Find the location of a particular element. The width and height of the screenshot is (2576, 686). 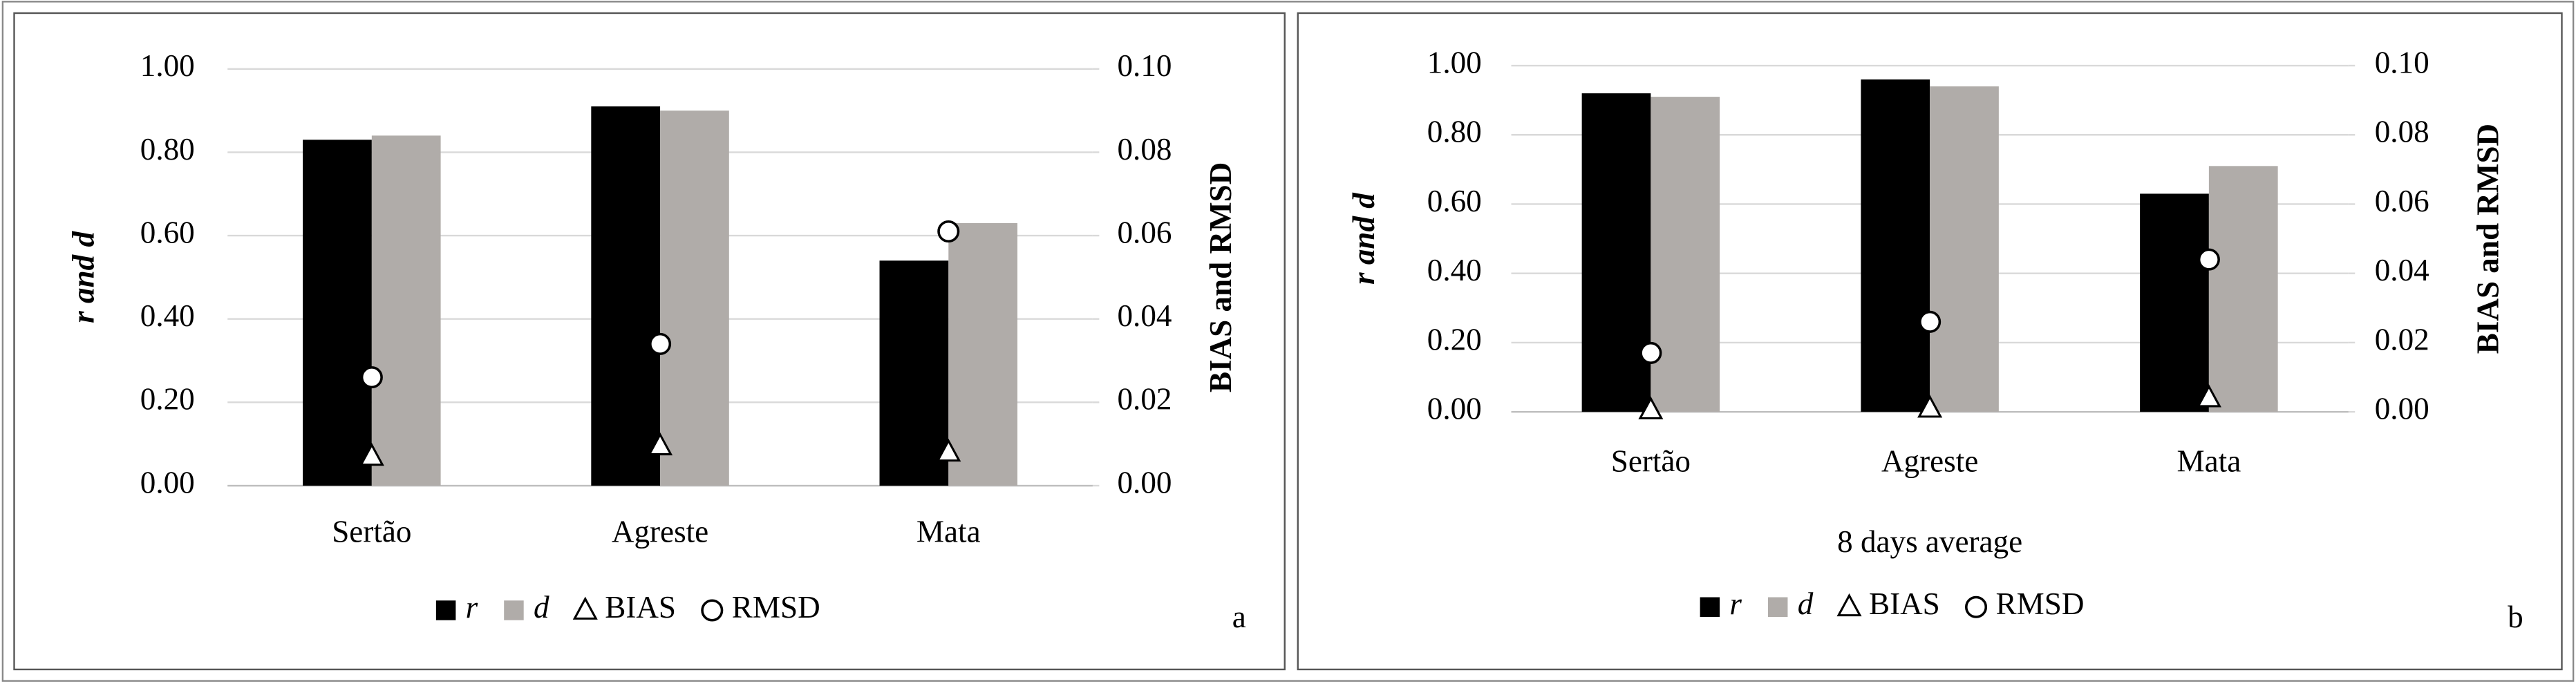

x-axis-title: 8 days average is located at coordinates (1929, 541).